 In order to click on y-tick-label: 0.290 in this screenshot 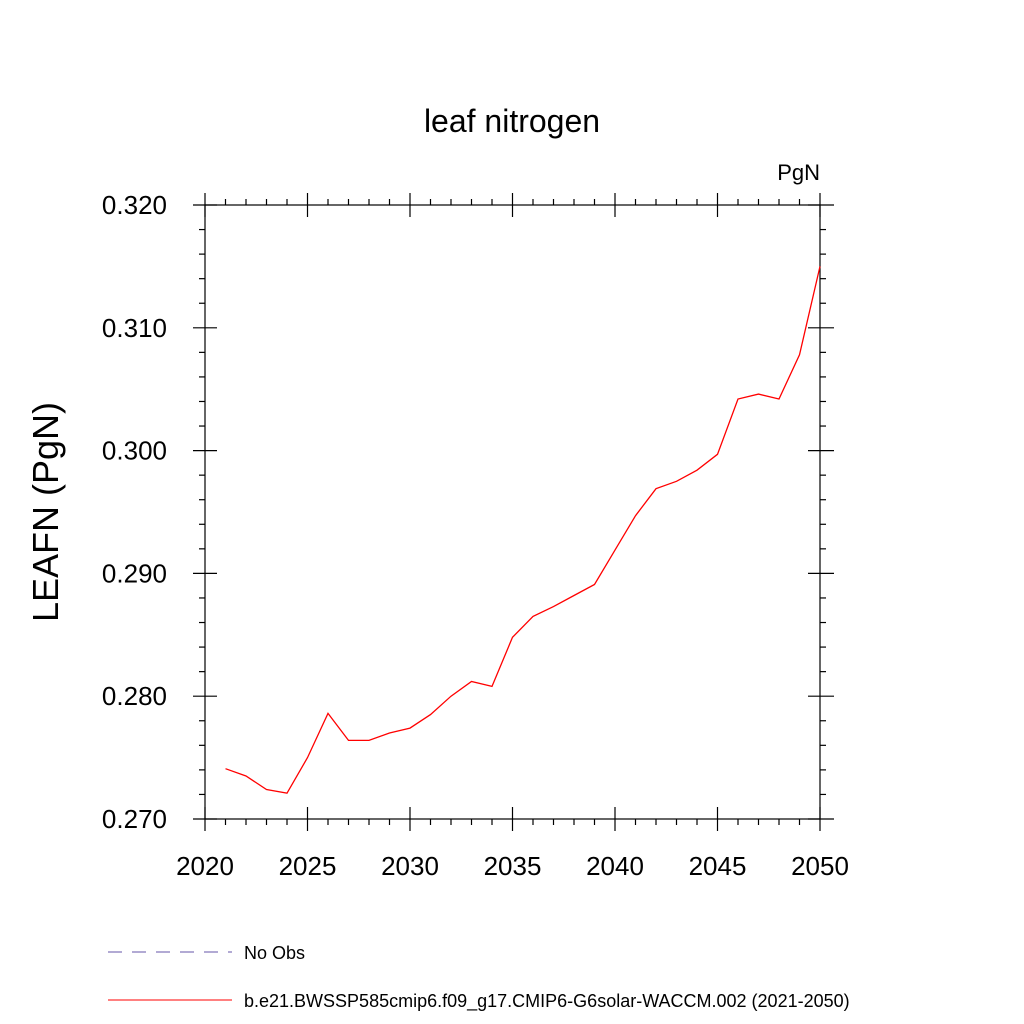, I will do `click(134, 573)`.